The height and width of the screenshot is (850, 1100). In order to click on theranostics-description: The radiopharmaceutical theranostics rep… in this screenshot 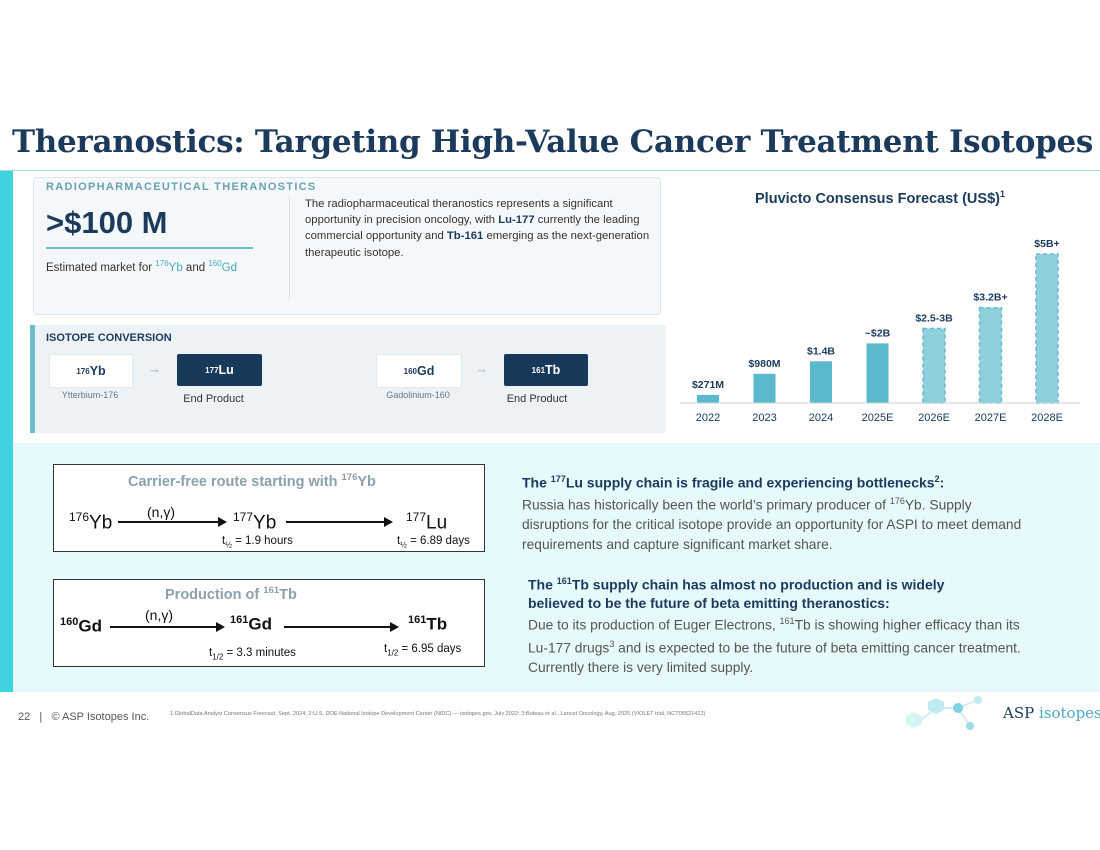, I will do `click(477, 228)`.